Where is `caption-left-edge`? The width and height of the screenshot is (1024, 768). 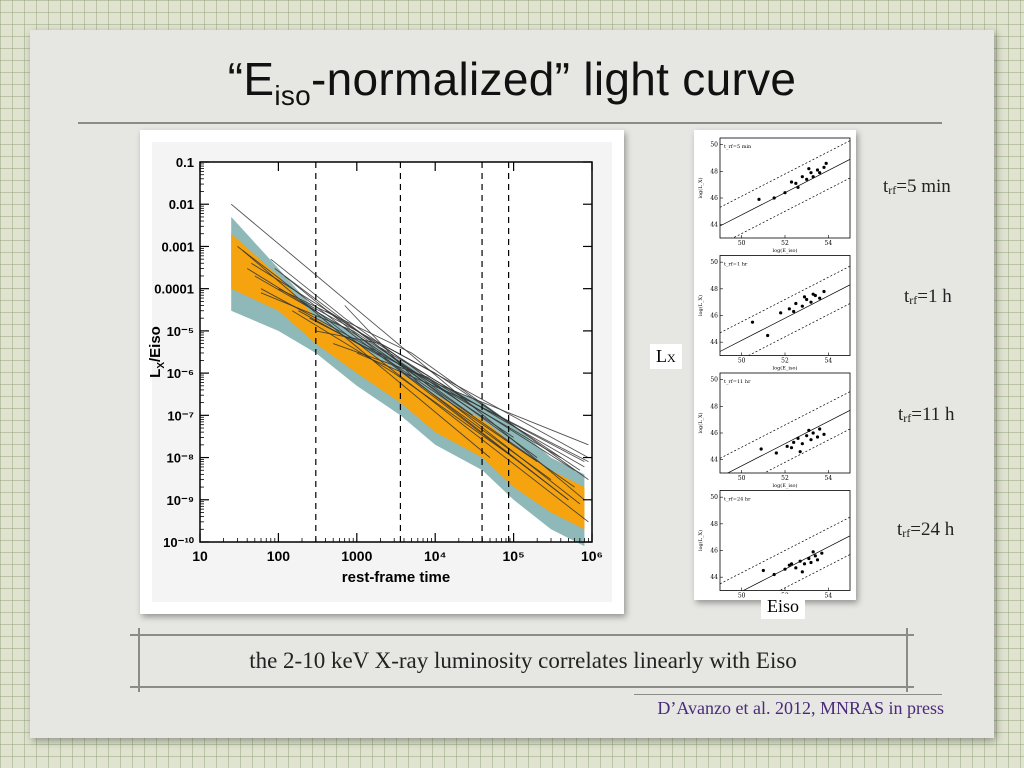
caption-left-edge is located at coordinates (139, 660).